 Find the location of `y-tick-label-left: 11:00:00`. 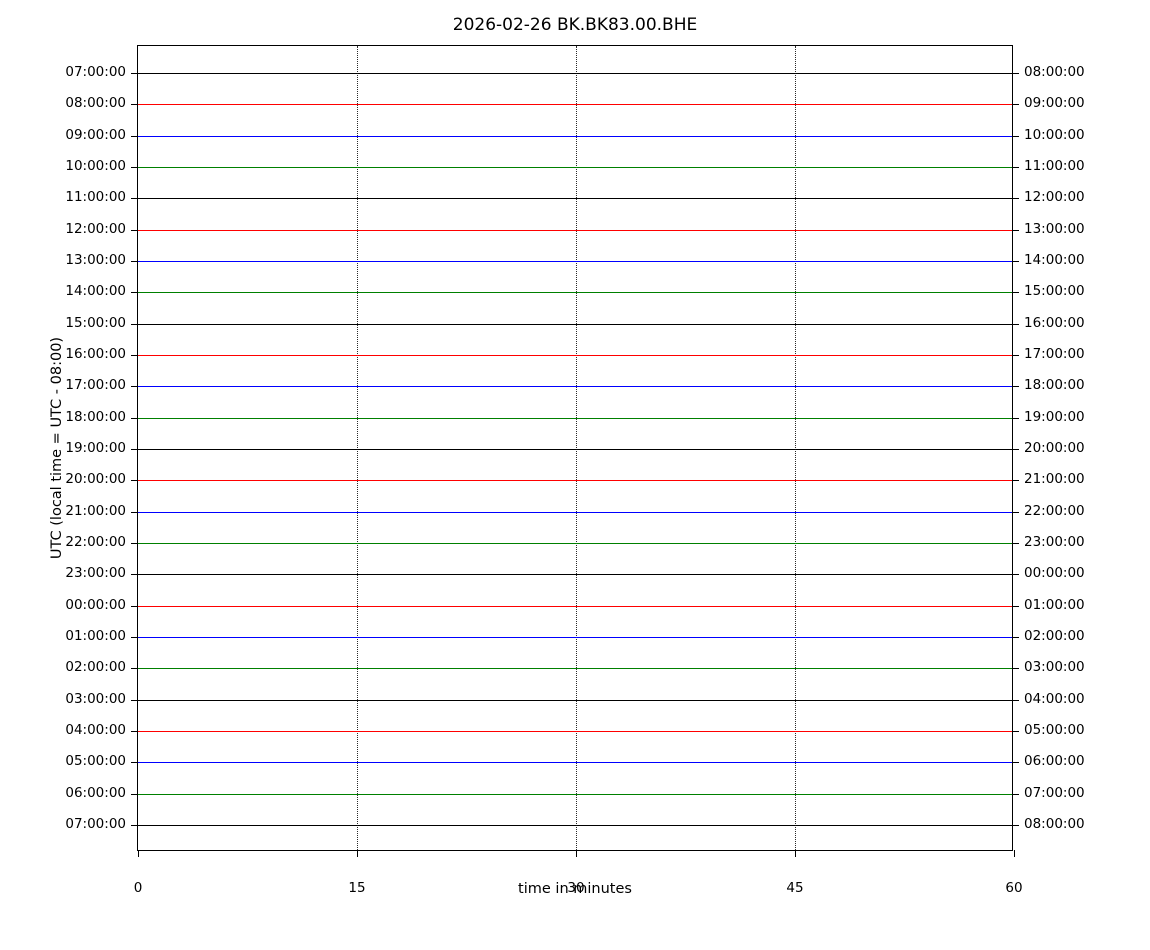

y-tick-label-left: 11:00:00 is located at coordinates (95, 197).